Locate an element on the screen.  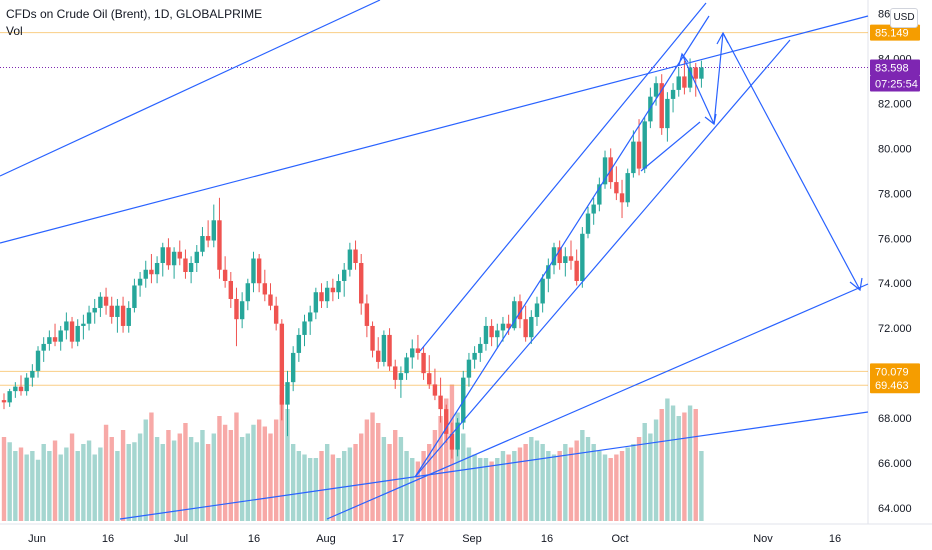
currency-button: USD is located at coordinates (904, 18).